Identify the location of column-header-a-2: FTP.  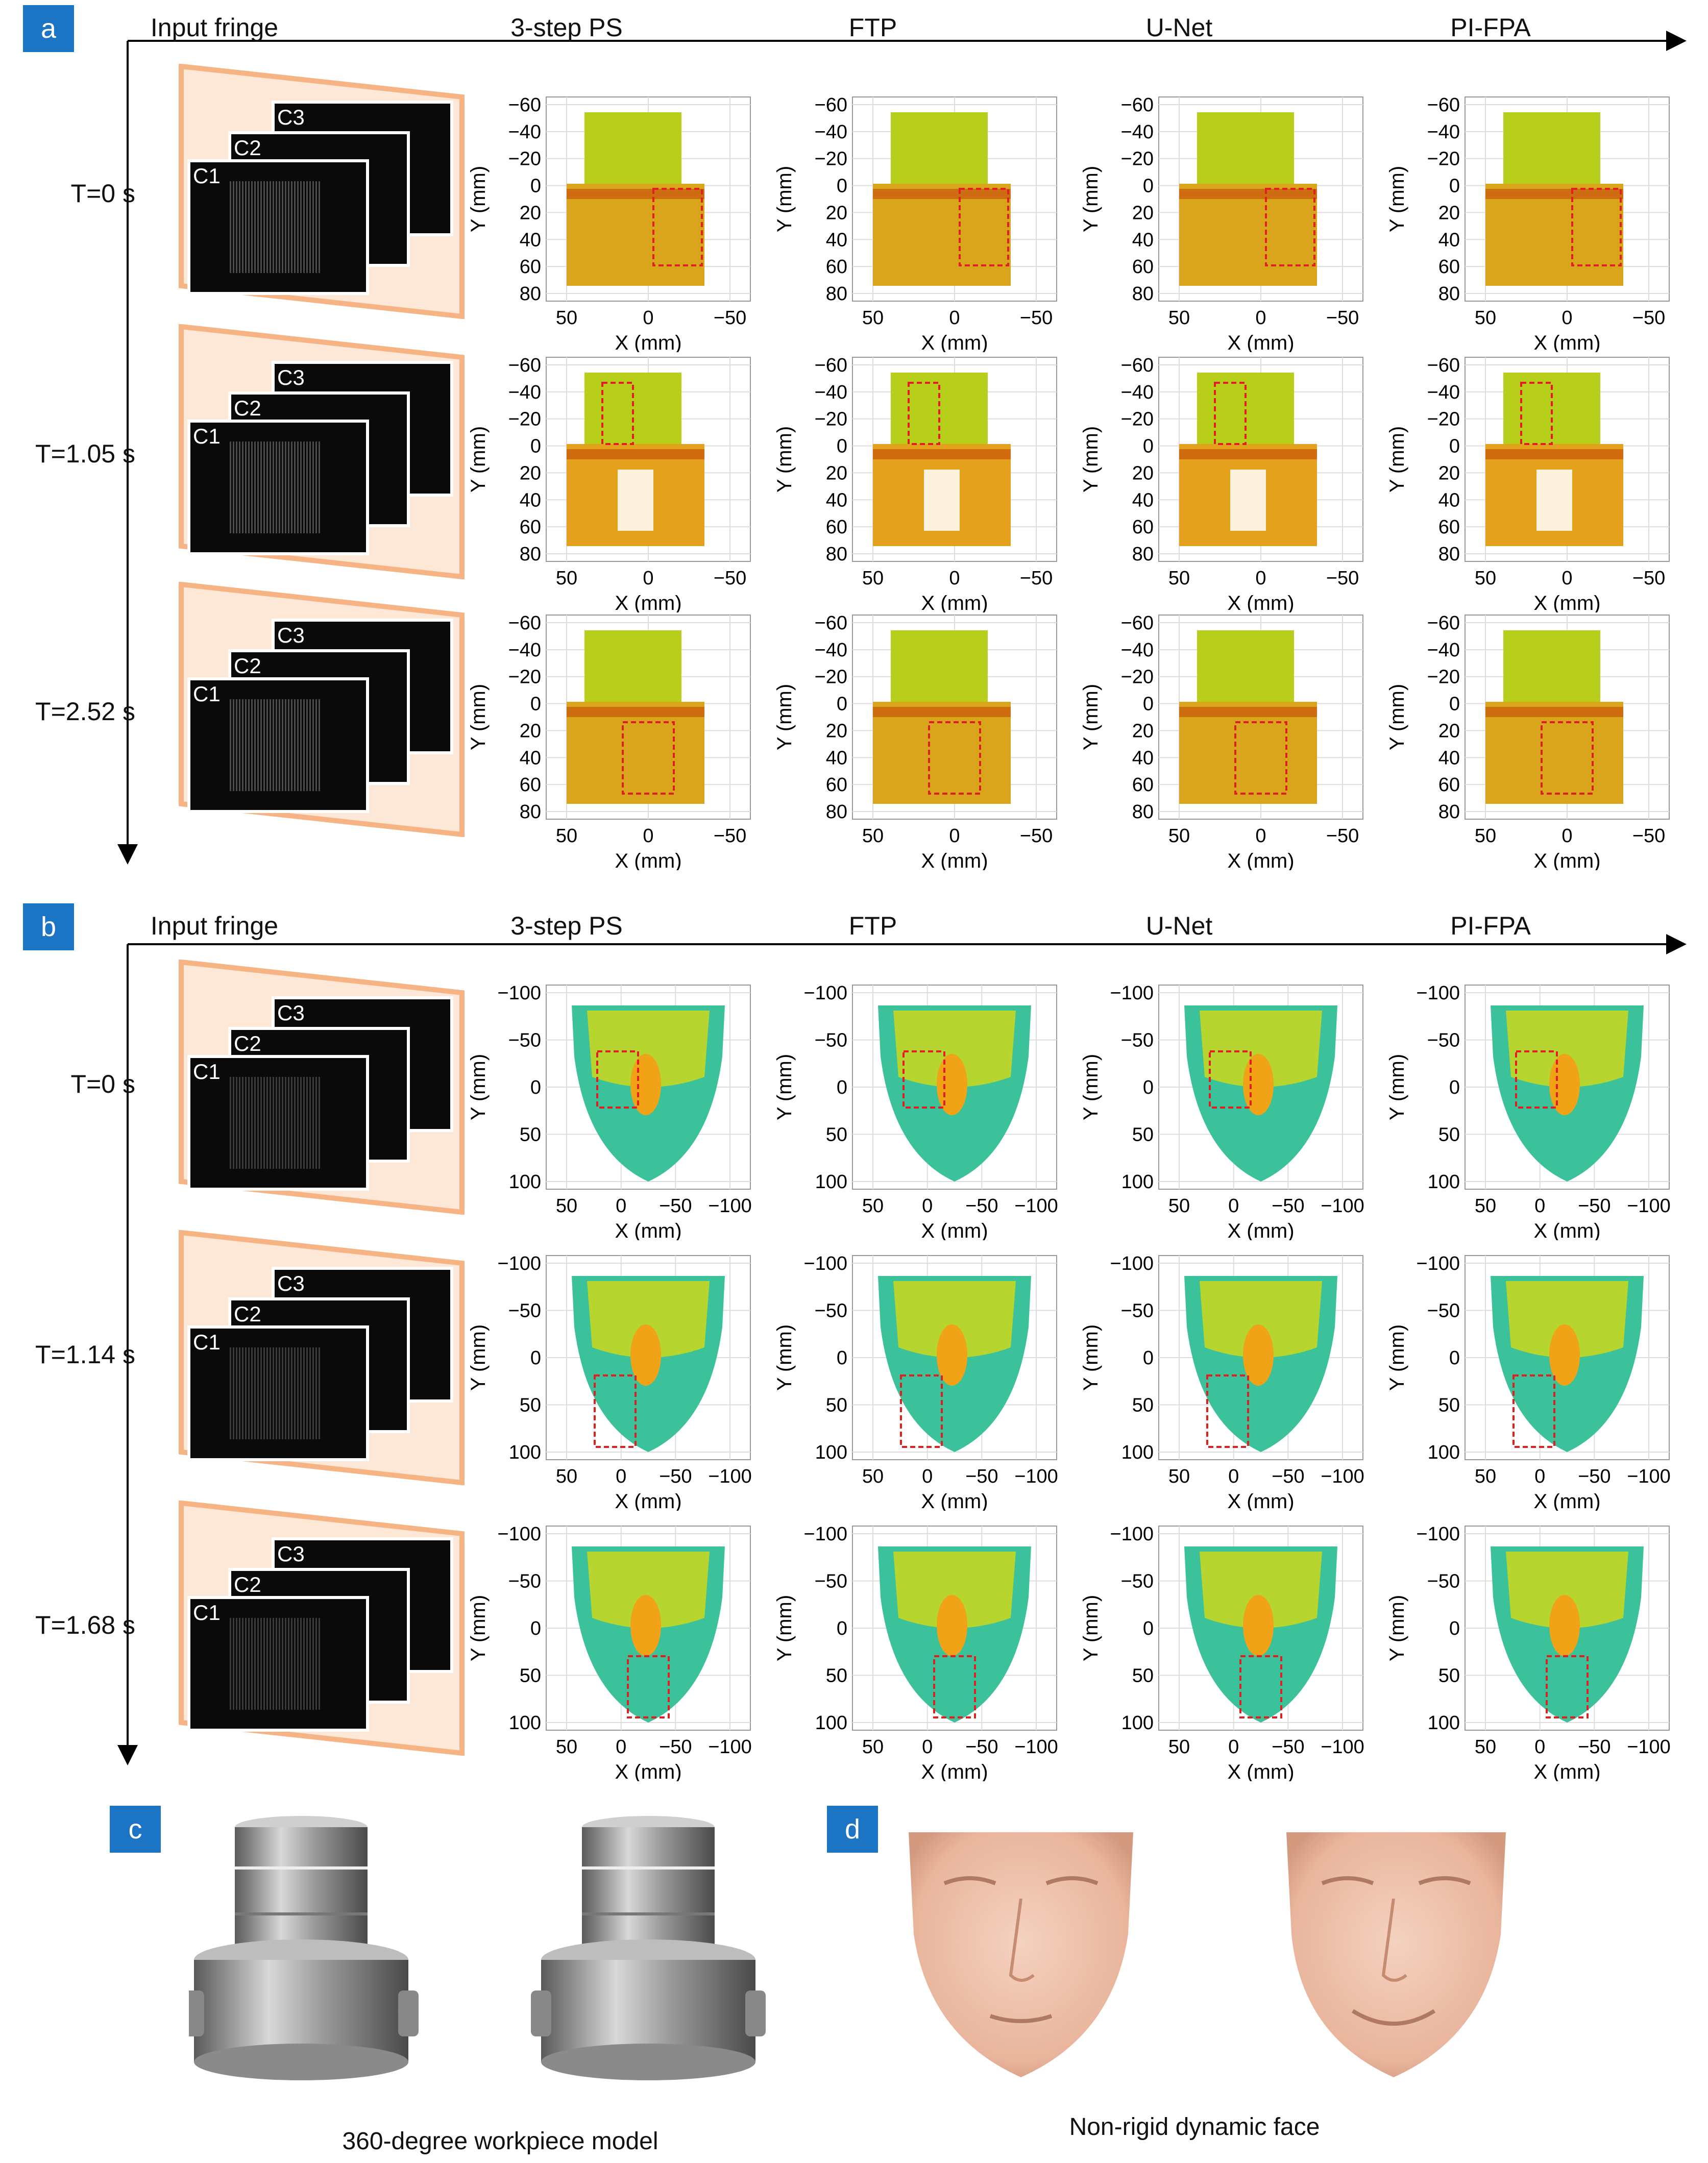
(872, 27).